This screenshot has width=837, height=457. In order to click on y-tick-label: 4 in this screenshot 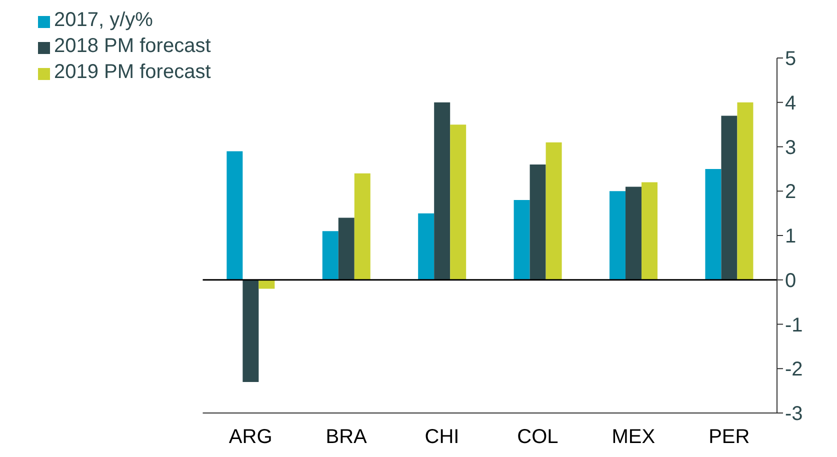, I will do `click(790, 103)`.